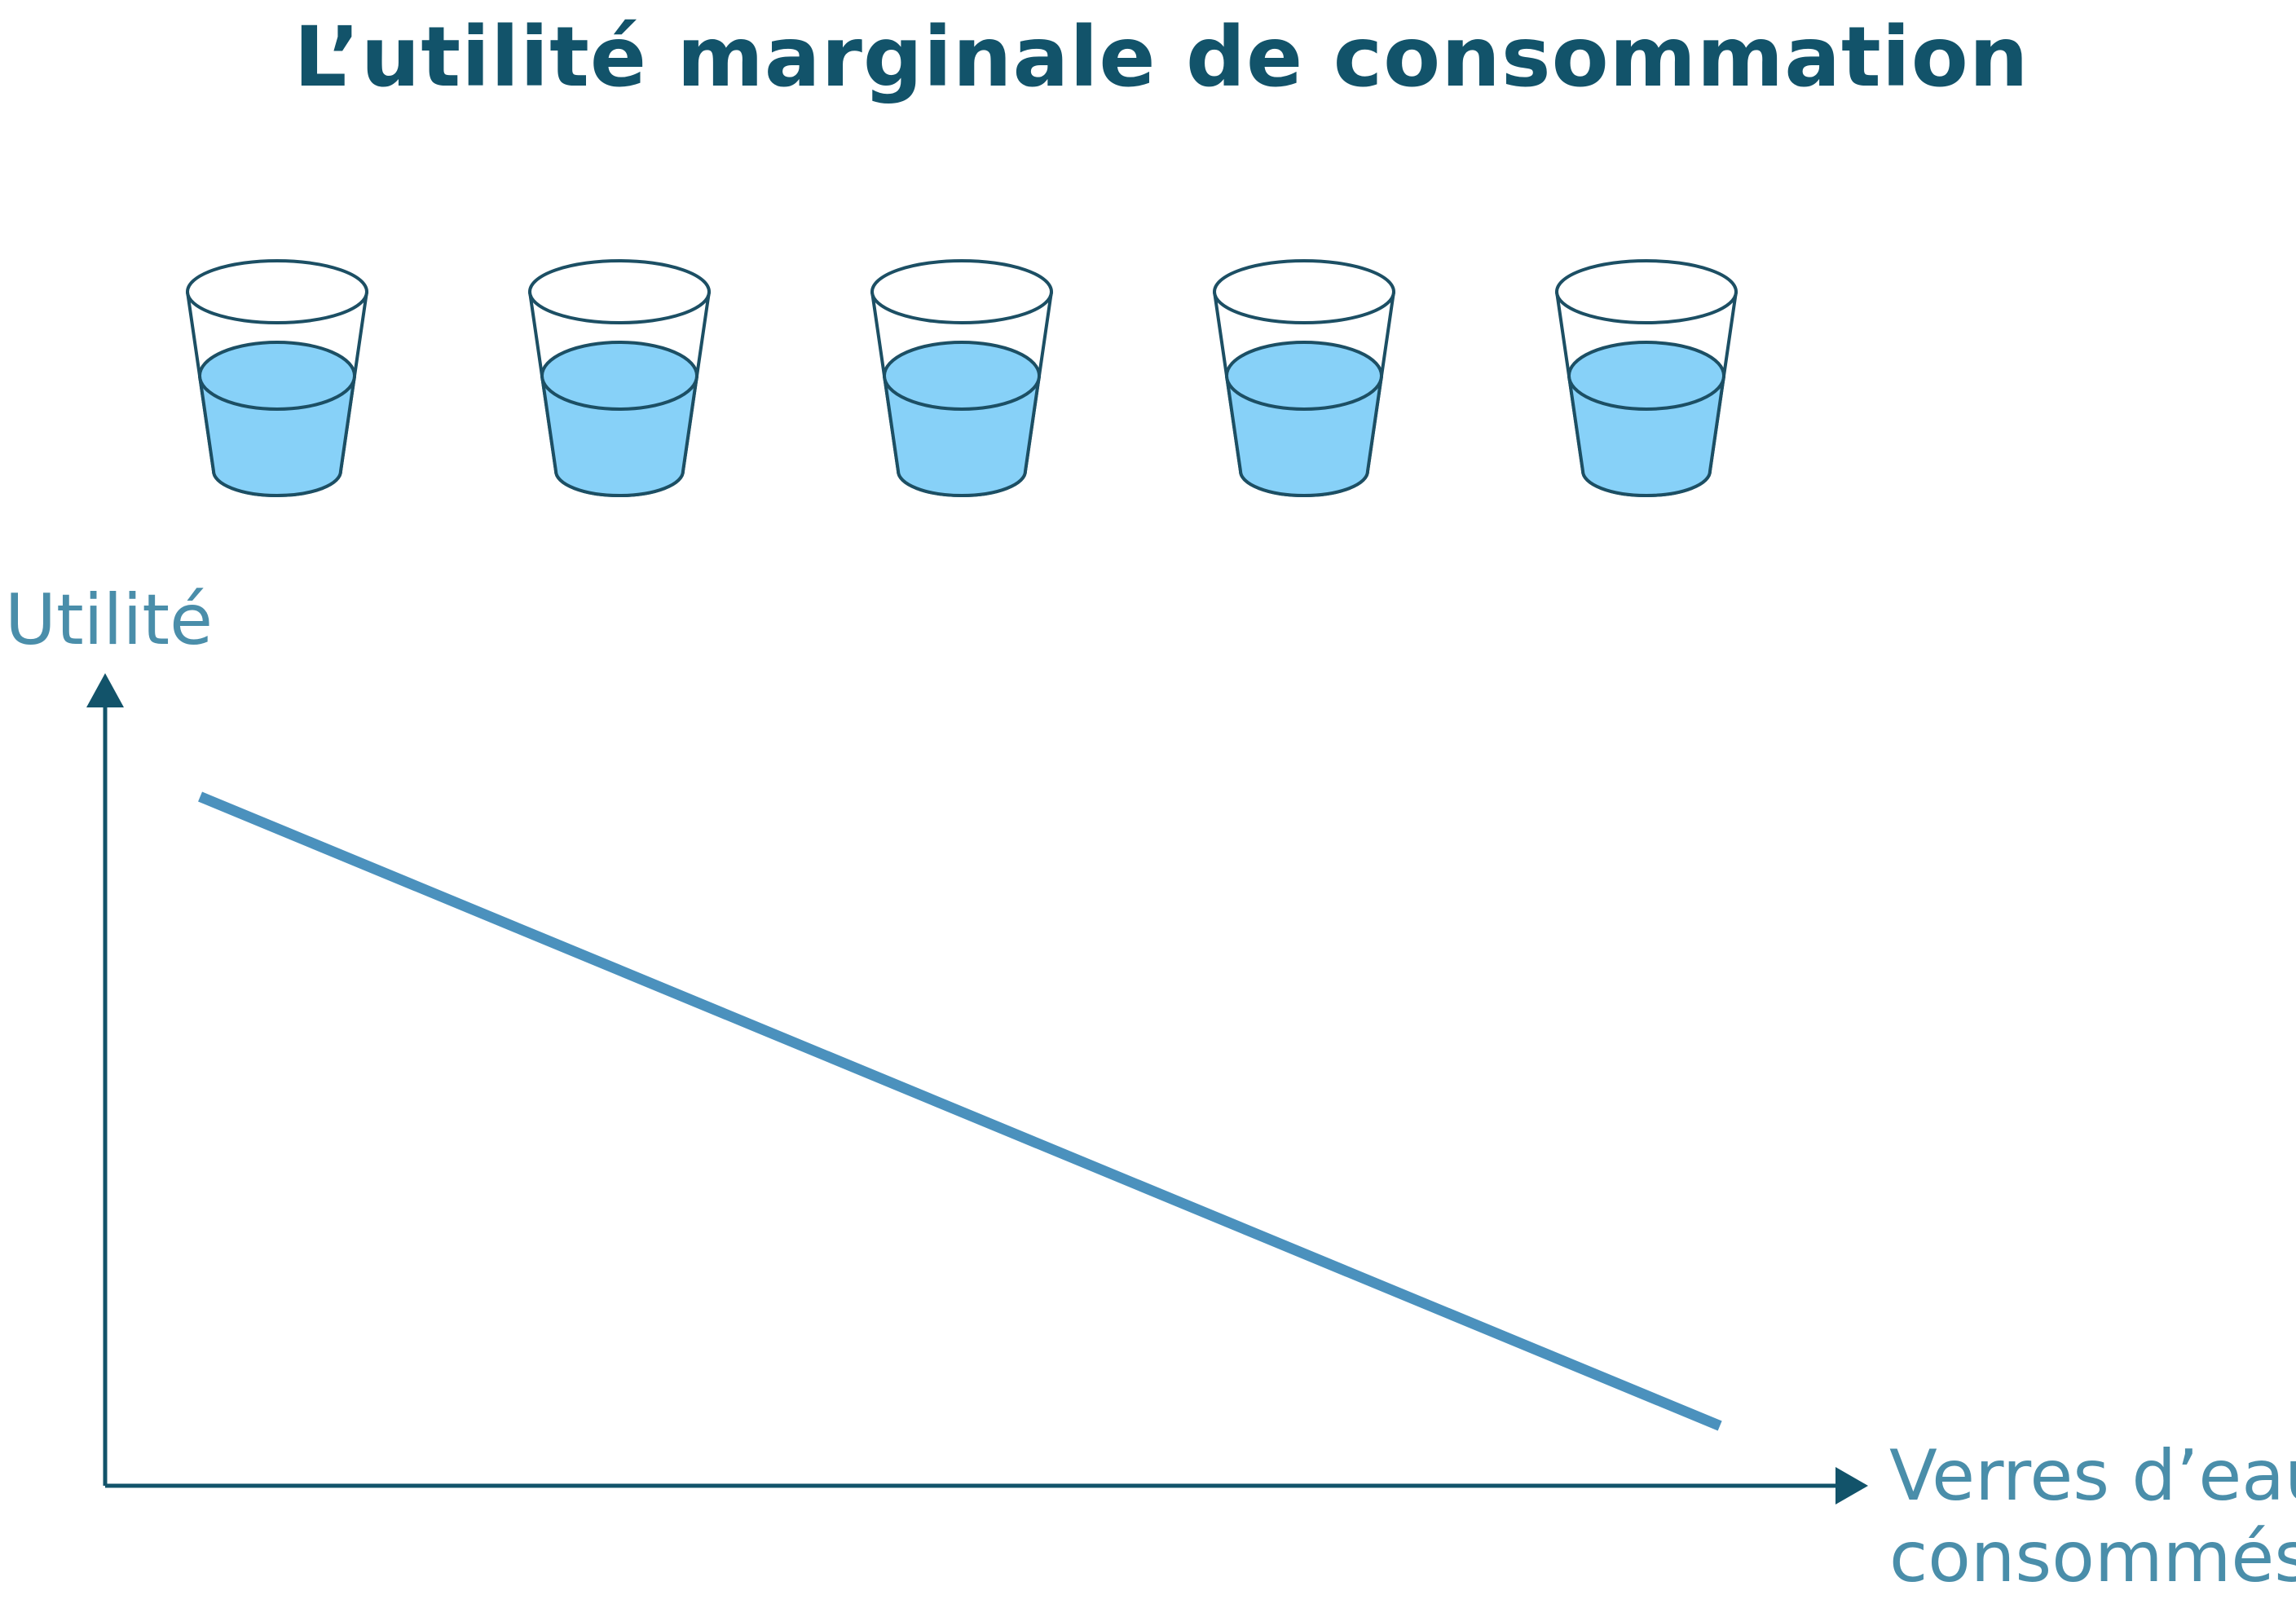 The width and height of the screenshot is (2296, 1608). I want to click on x-axis-label-line-1: Verres d’eau, so click(2092, 1476).